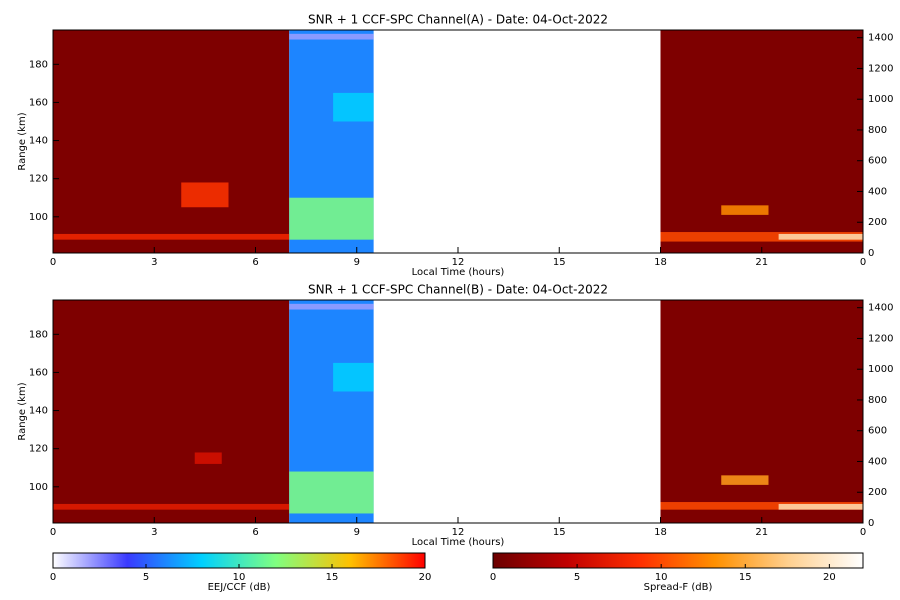  What do you see at coordinates (239, 587) in the screenshot?
I see `colorbar-label: EEJ/CCF (dB)` at bounding box center [239, 587].